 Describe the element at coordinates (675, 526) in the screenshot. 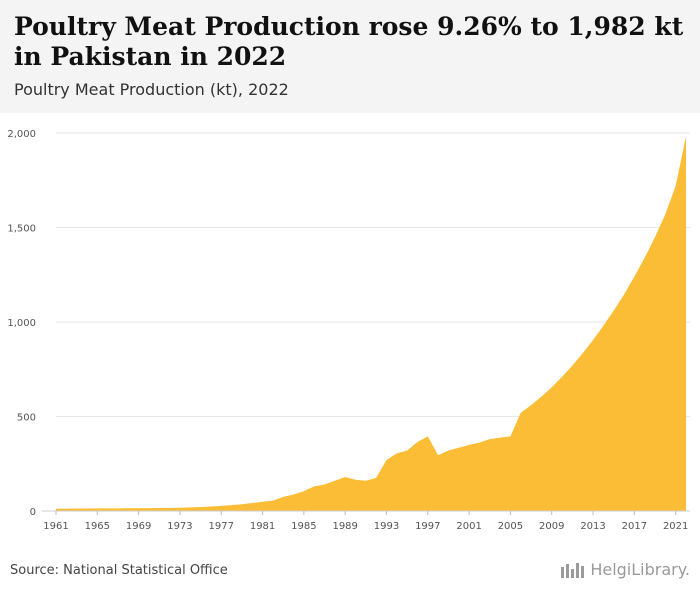

I see `x-tick-label: 2021` at that location.